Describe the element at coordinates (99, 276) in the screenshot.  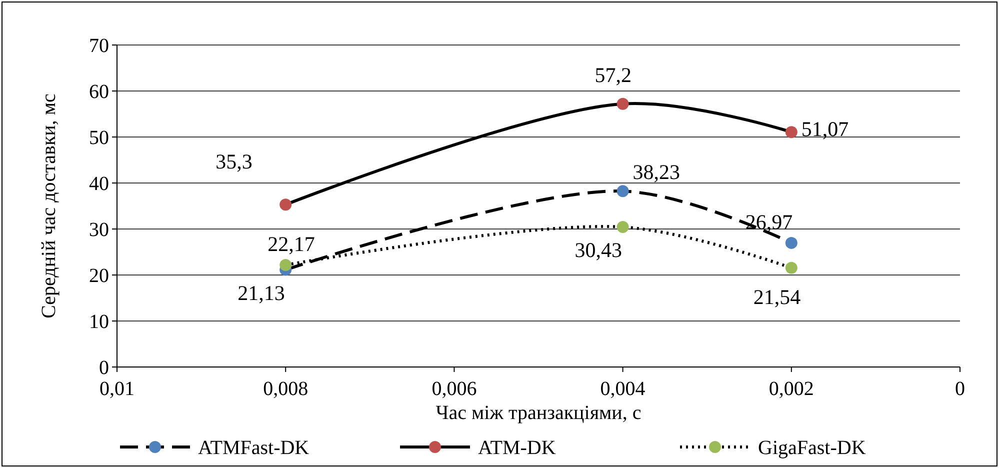
I see `y-tick-label: 20` at that location.